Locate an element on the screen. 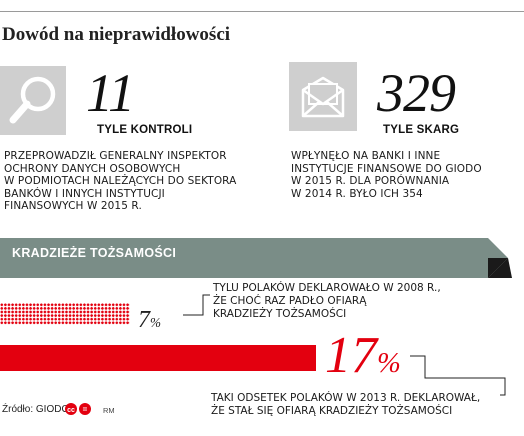  svg-text: cc is located at coordinates (71, 410).